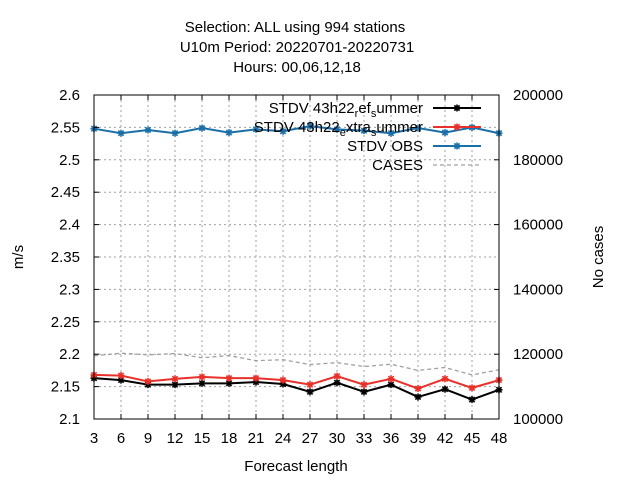 This screenshot has width=640, height=480. I want to click on legend-entry-cases: CASES, so click(426, 165).